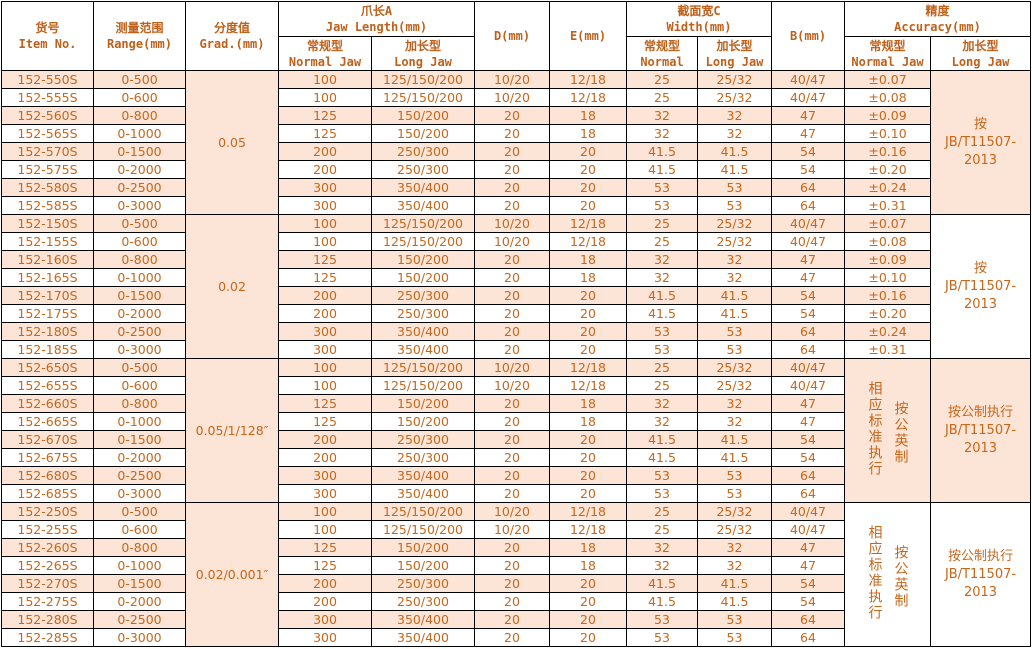 This screenshot has height=649, width=1032. Describe the element at coordinates (887, 151) in the screenshot. I see `accuracy-normal: ±0.16` at that location.